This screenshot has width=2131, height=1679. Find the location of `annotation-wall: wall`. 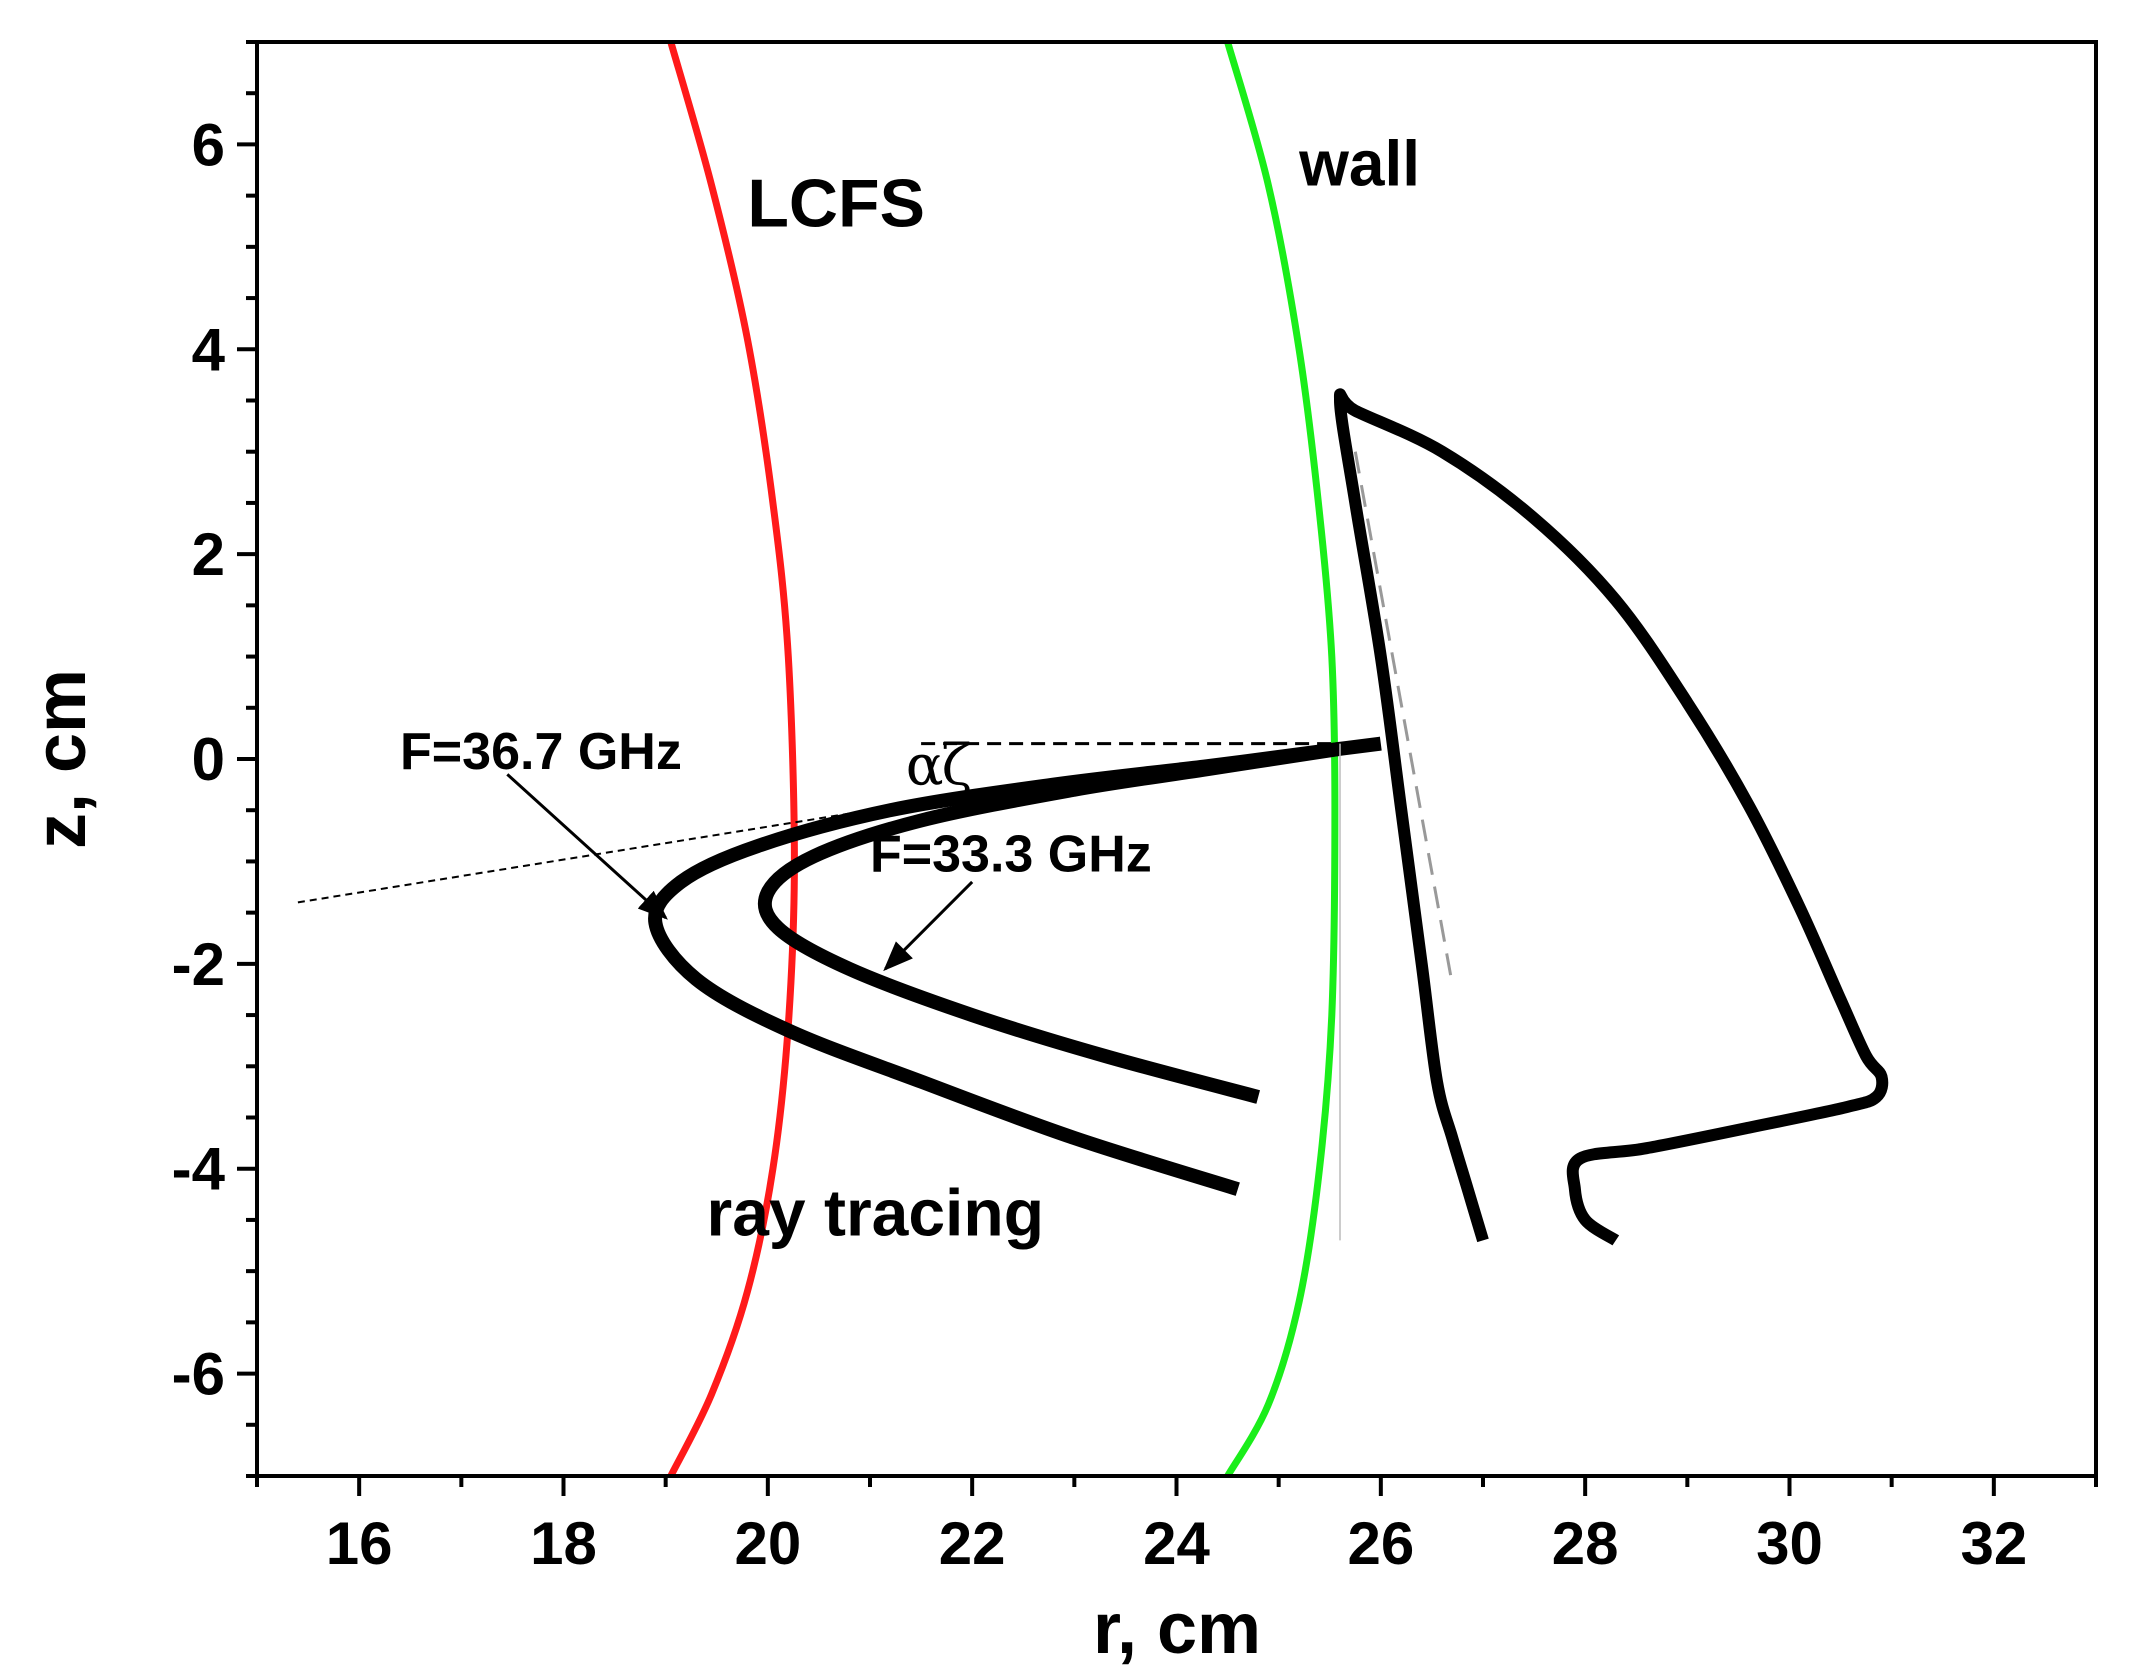

annotation-wall: wall is located at coordinates (1359, 163).